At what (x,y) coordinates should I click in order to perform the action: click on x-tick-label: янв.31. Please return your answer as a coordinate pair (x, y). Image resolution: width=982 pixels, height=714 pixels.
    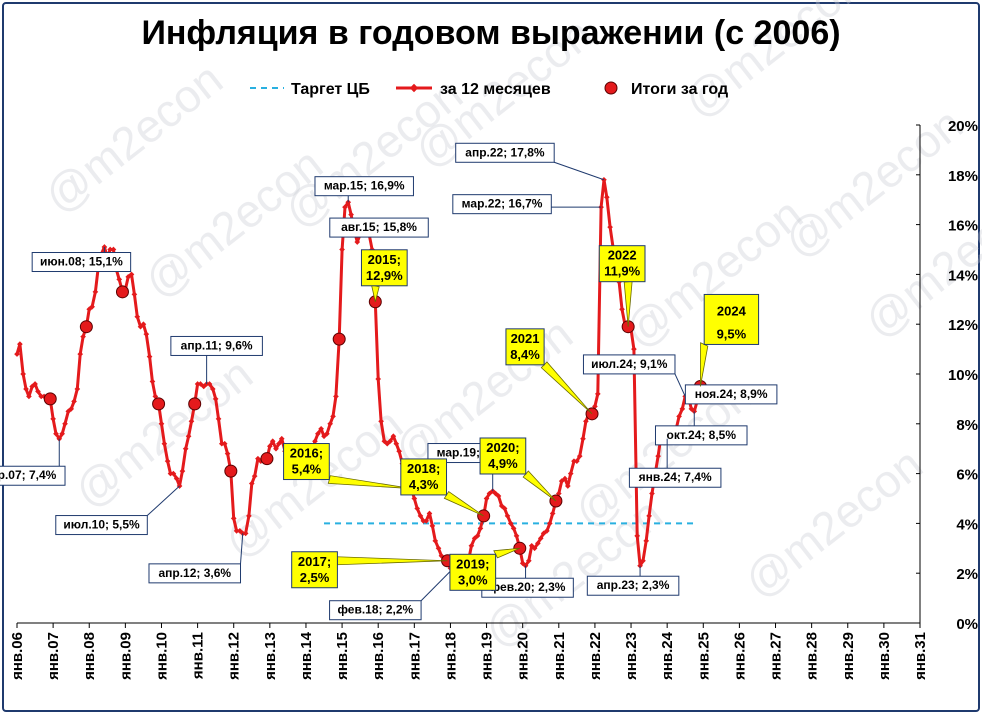
    Looking at the image, I should click on (920, 656).